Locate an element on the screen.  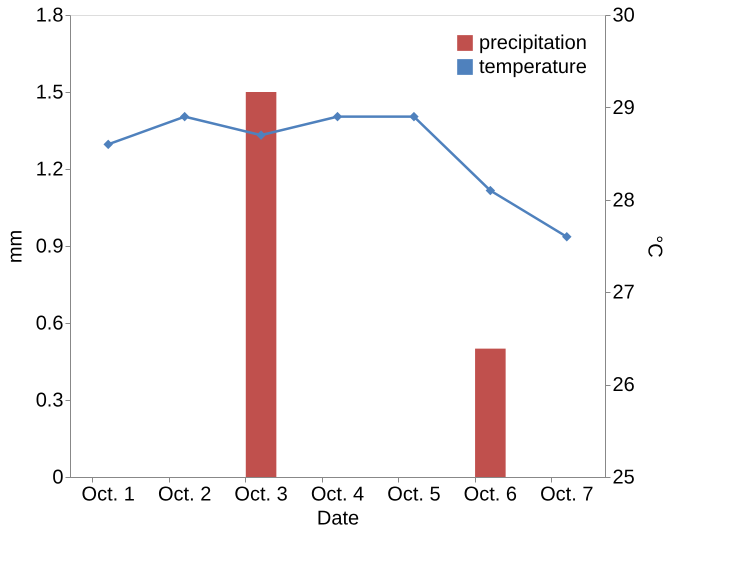
y2-tick-label: 27 is located at coordinates (623, 293).